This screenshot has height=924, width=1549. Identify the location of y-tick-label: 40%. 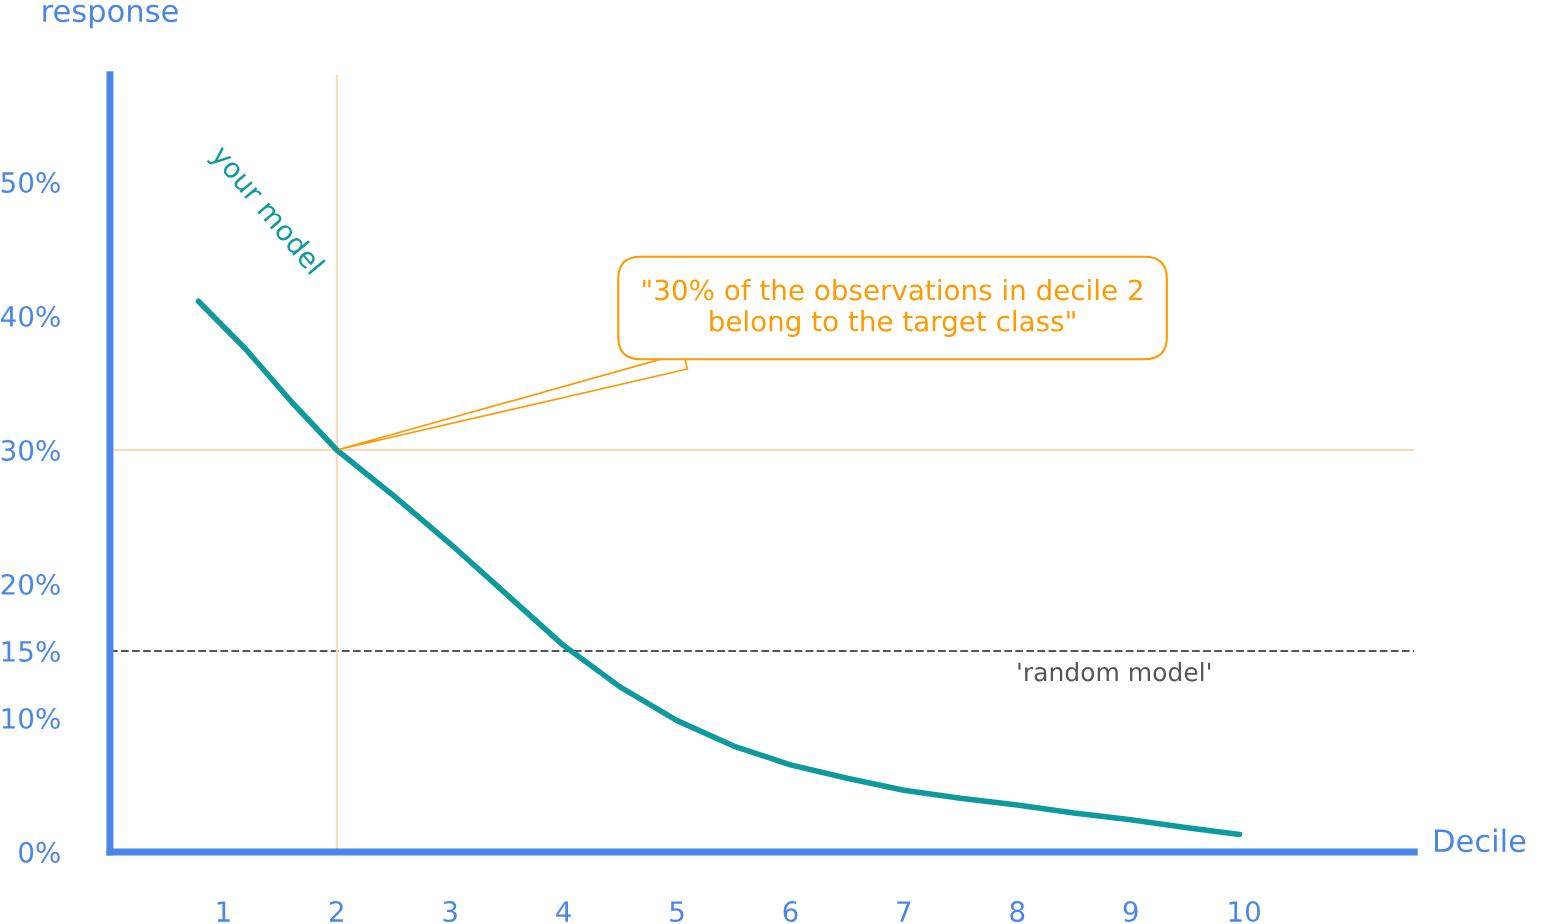
(30, 316).